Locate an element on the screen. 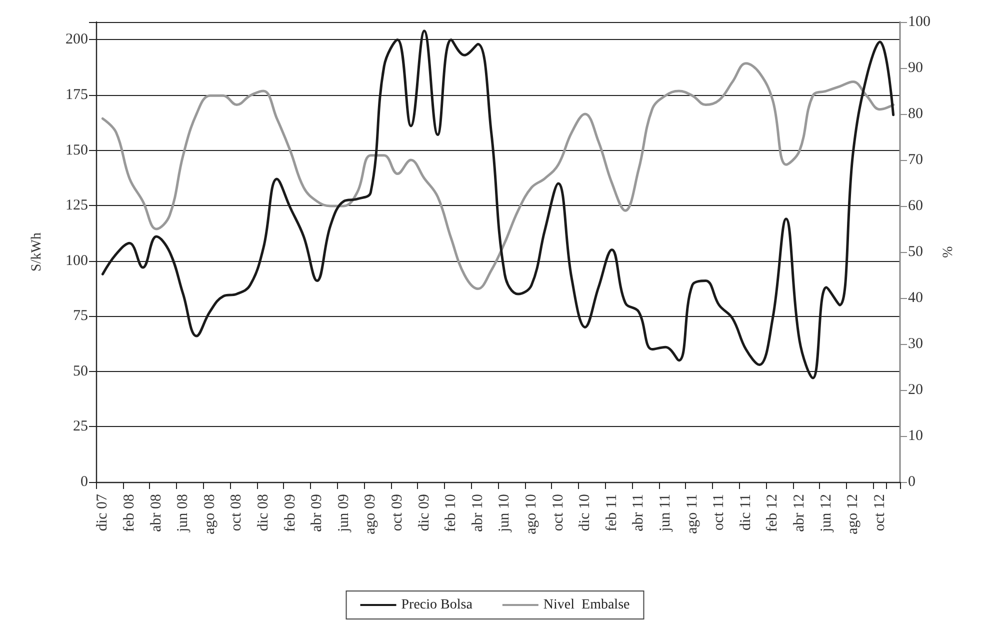  legend-label: Nivel Embalse is located at coordinates (586, 605).